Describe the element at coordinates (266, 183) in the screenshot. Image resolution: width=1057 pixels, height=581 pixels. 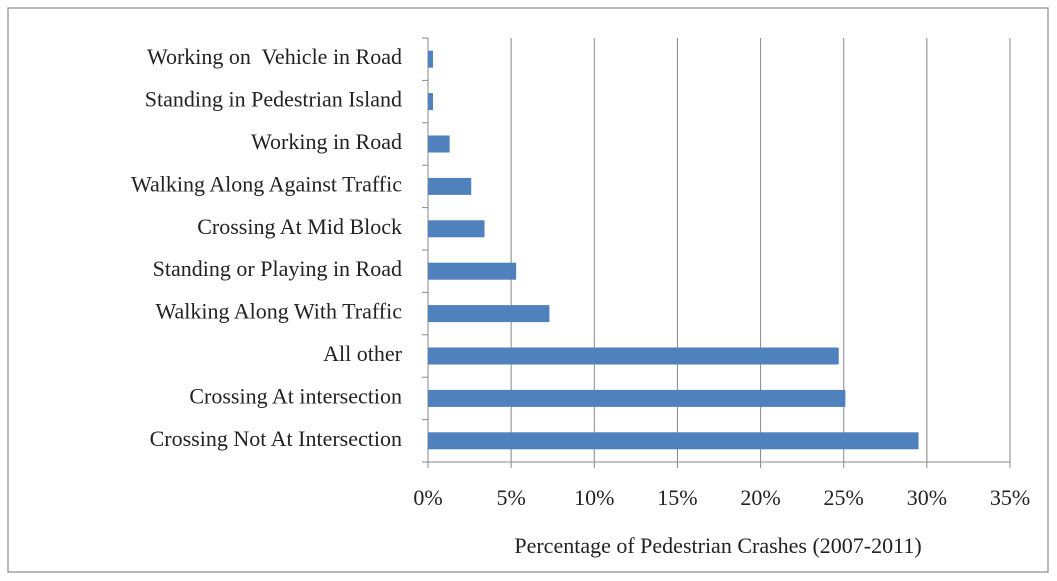
I see `y-tick-label: Walking Along Against Traffic` at that location.